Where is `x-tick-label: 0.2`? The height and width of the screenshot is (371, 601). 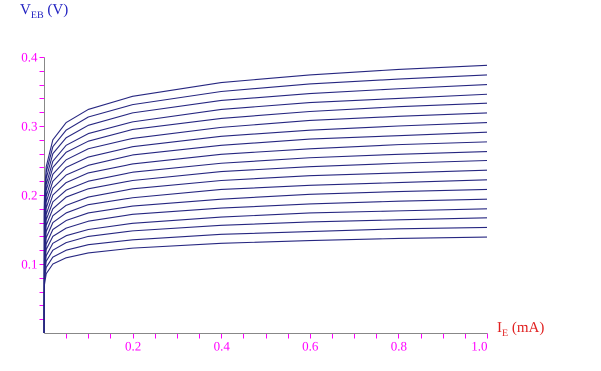
x-tick-label: 0.2 is located at coordinates (133, 346).